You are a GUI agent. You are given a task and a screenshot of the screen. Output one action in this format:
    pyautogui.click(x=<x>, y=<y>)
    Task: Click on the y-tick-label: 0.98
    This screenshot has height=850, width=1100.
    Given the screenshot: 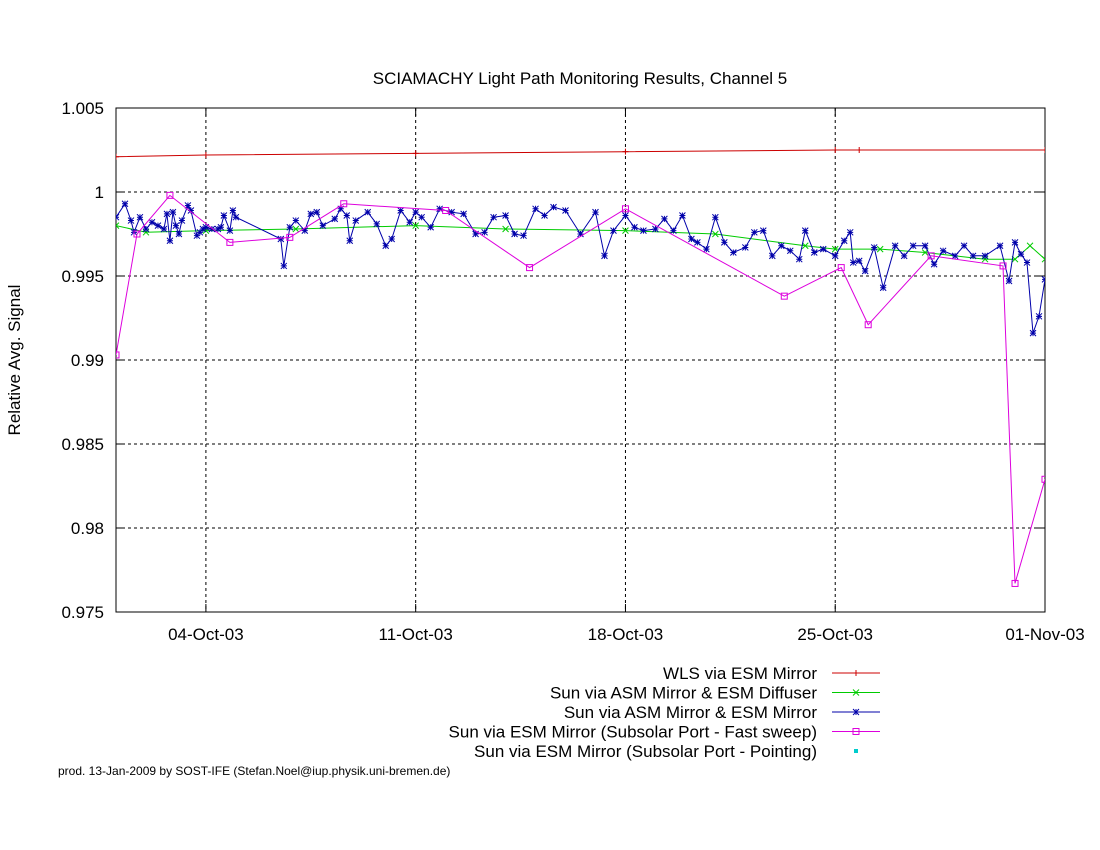 What is the action you would take?
    pyautogui.click(x=87, y=528)
    